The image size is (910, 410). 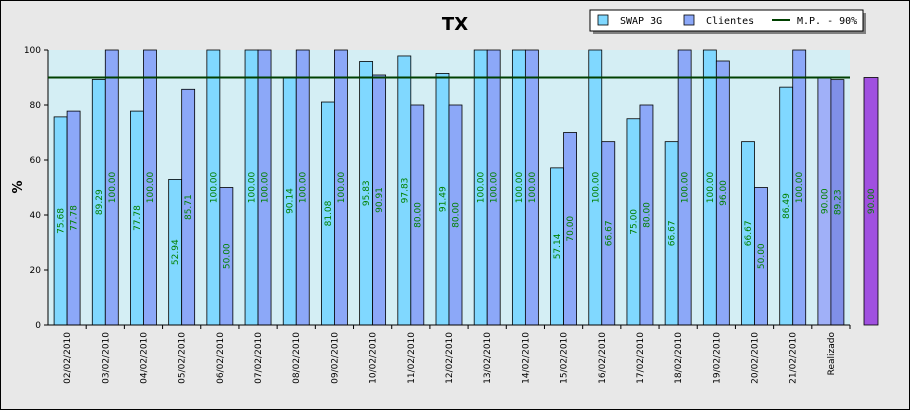 I want to click on x-tick-label: 02/02/2010, so click(x=68, y=358).